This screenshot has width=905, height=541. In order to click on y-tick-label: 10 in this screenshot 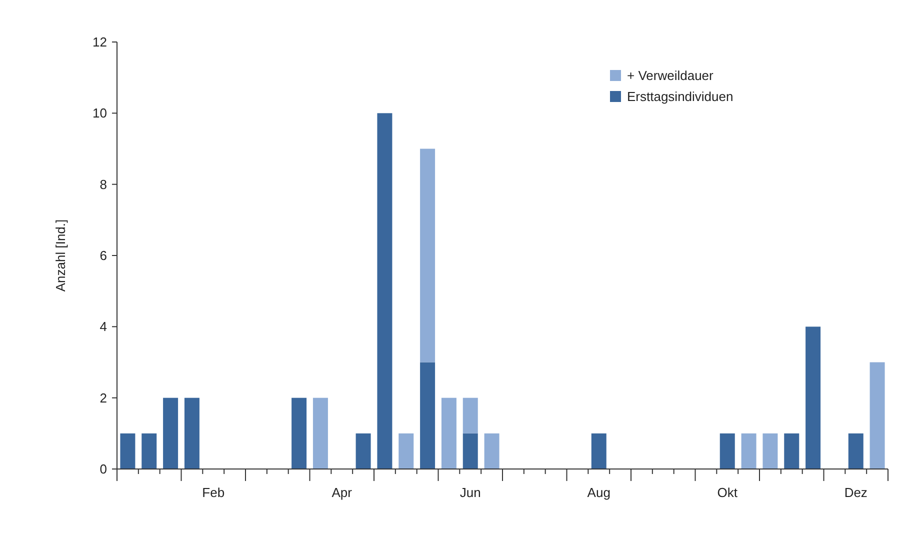, I will do `click(99, 113)`.